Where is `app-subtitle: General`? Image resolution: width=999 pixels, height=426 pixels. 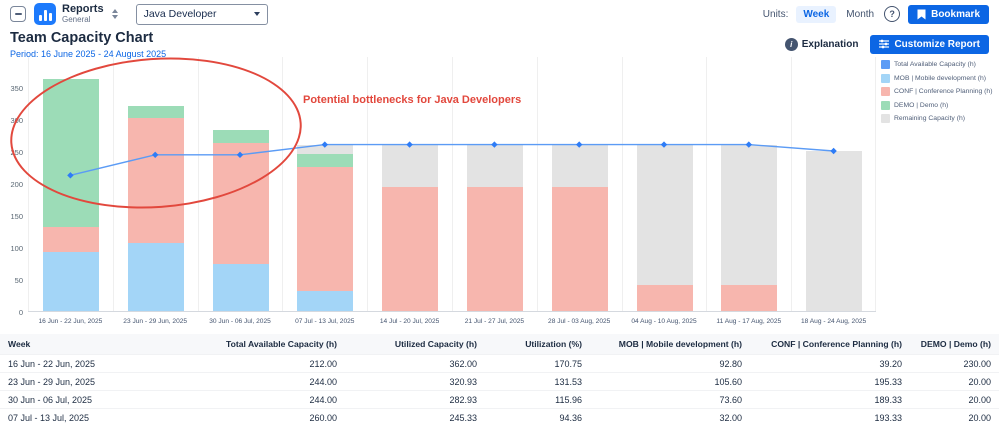
app-subtitle: General is located at coordinates (76, 19).